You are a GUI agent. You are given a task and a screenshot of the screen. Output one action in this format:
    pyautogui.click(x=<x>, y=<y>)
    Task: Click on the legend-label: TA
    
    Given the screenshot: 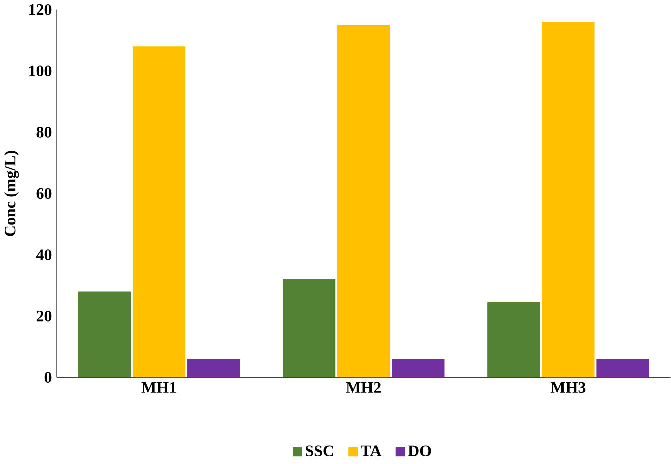 What is the action you would take?
    pyautogui.click(x=371, y=451)
    